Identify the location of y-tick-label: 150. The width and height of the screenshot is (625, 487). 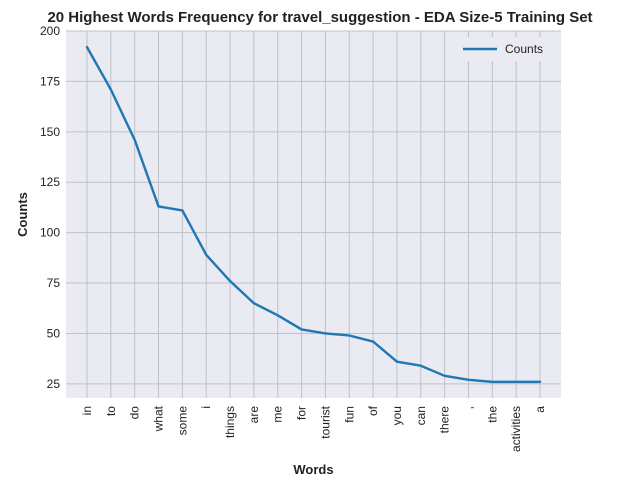
(50, 132).